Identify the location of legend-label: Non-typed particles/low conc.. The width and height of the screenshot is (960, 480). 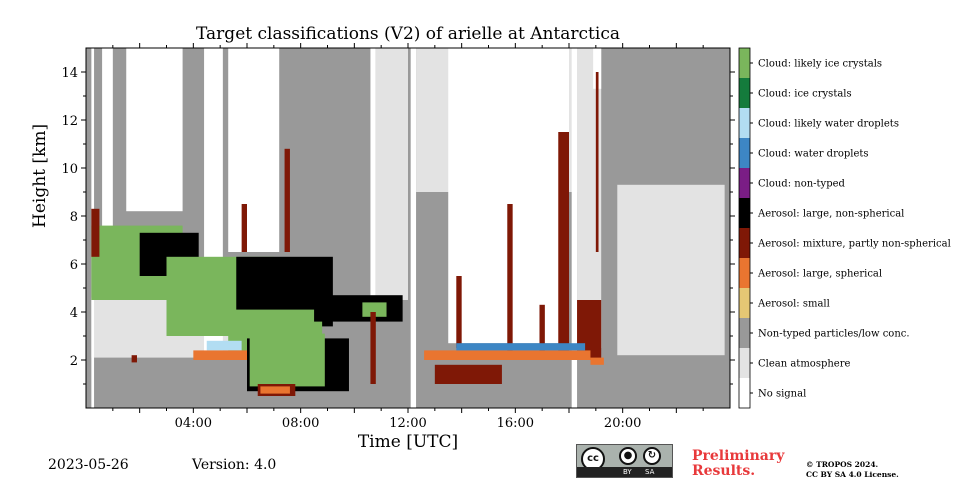
(834, 334).